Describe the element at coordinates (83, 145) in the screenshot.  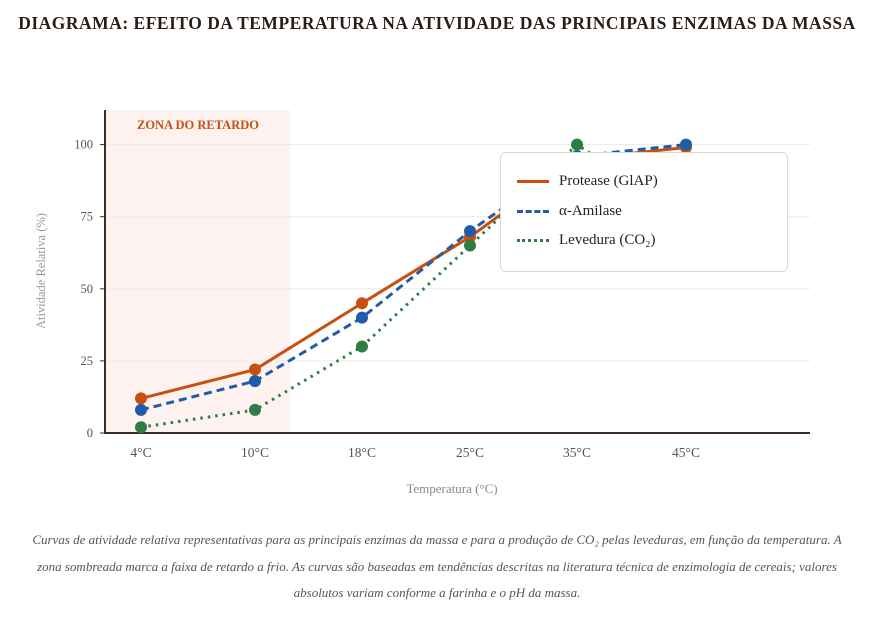
I see `y-tick-label: 100` at that location.